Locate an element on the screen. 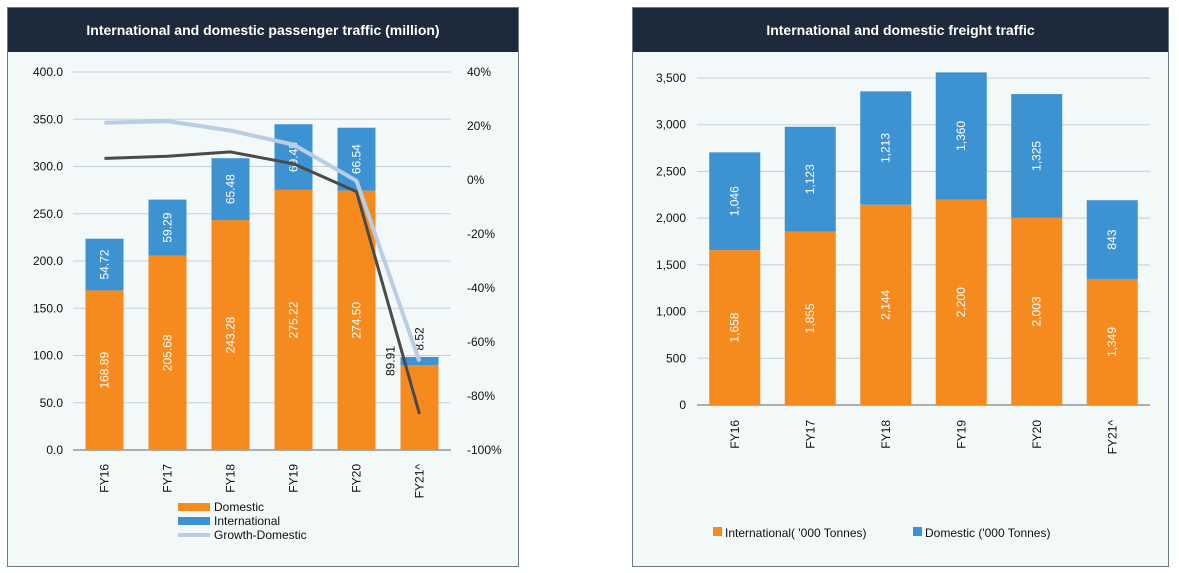  y-tick-label: 2,000 is located at coordinates (671, 218).